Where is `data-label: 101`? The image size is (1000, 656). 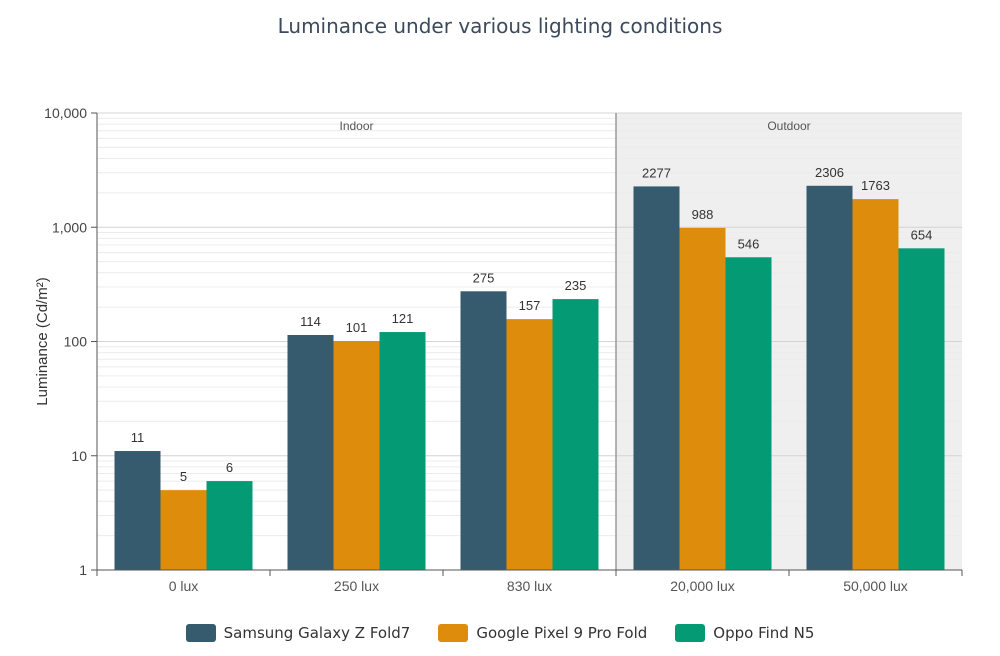
data-label: 101 is located at coordinates (357, 327).